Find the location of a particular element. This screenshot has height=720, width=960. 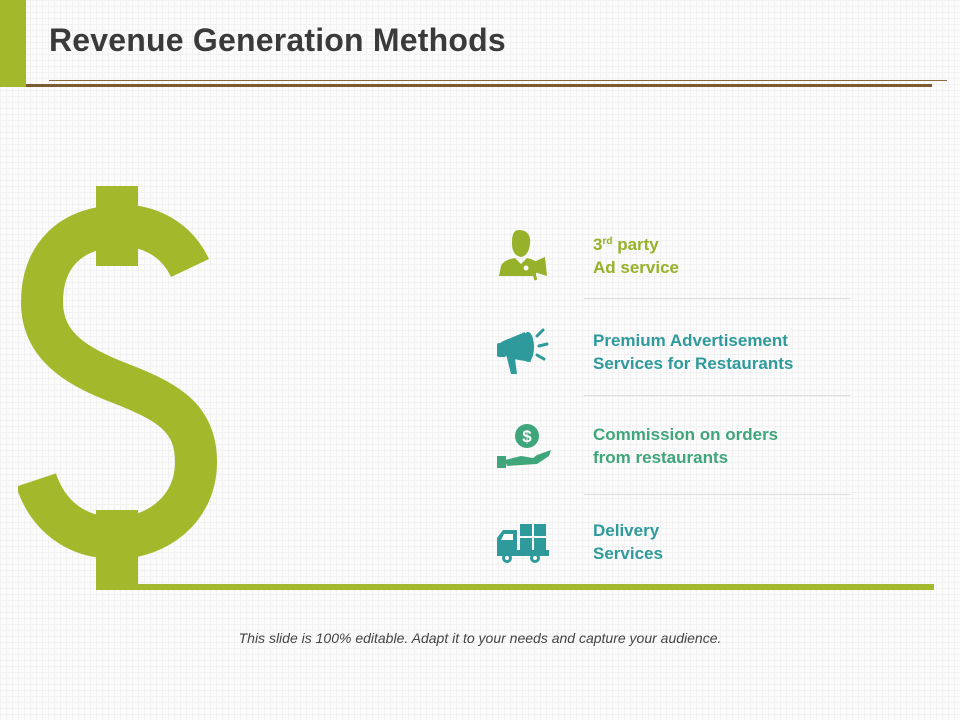

item-label: Delivery Services is located at coordinates (718, 542).